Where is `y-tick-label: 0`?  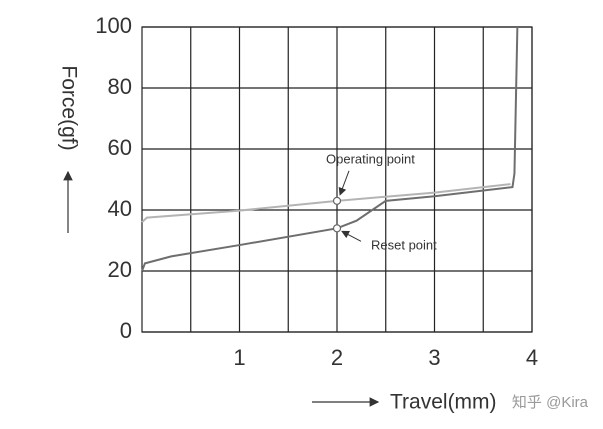
y-tick-label: 0 is located at coordinates (126, 330).